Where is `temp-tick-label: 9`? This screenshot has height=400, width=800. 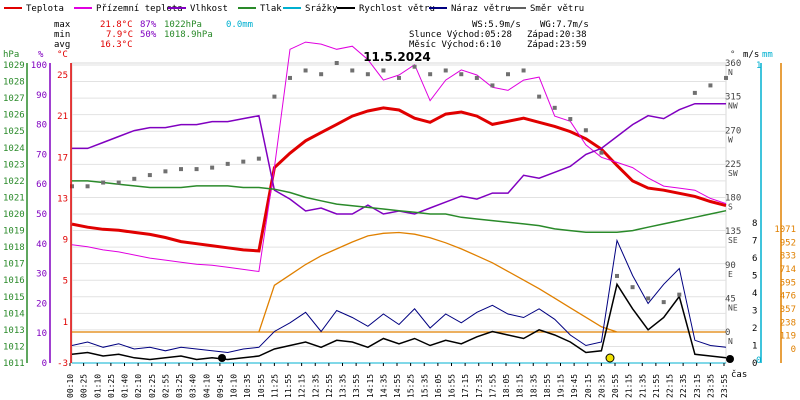
temp-tick-label: 9 is located at coordinates (65, 241).